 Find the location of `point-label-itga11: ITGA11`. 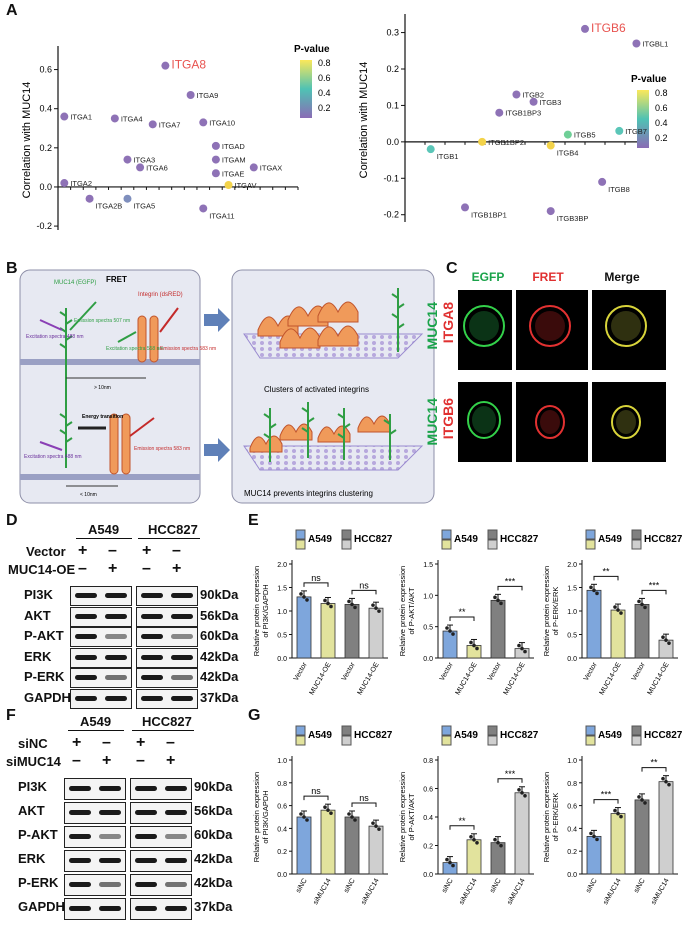

point-label-itga11: ITGA11 is located at coordinates (221, 215).